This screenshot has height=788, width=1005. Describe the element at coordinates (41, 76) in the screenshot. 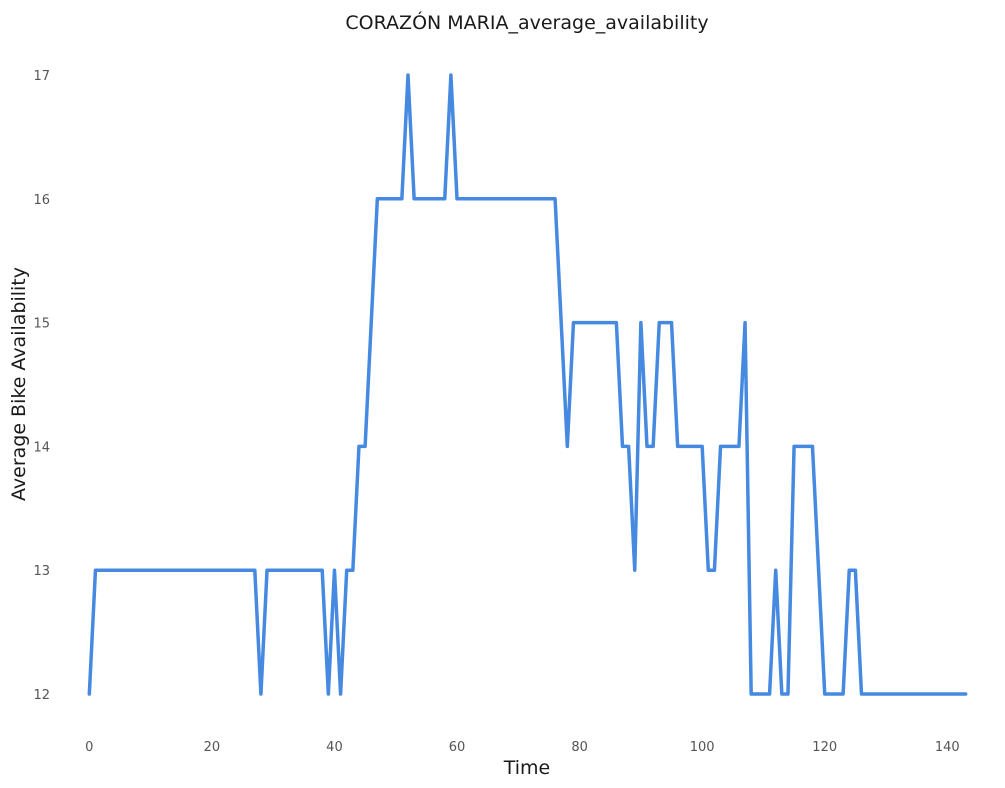

I see `y-tick-label: 17` at that location.